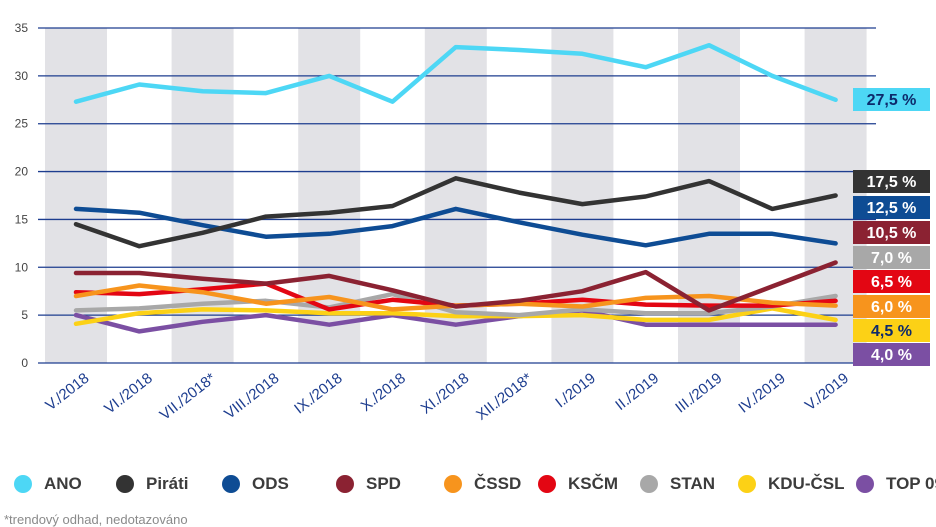 This screenshot has height=527, width=936. Describe the element at coordinates (96, 519) in the screenshot. I see `footnote: *trendový odhad, nedotazováno` at that location.